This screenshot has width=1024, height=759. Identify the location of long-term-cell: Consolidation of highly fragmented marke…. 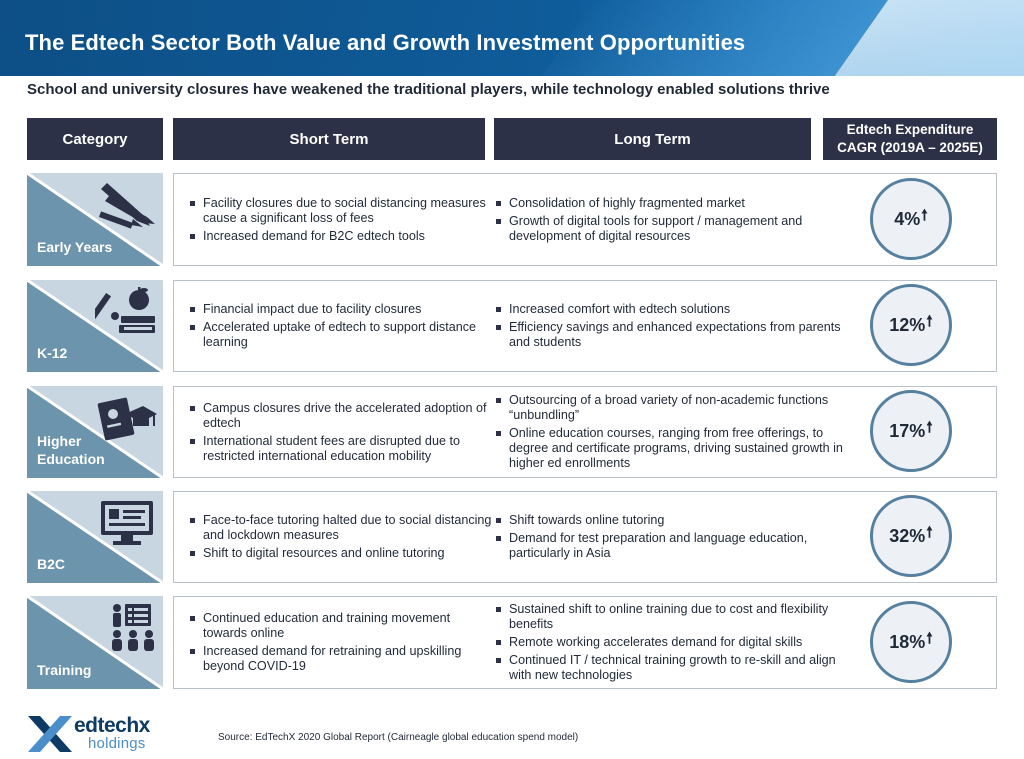
(674, 219).